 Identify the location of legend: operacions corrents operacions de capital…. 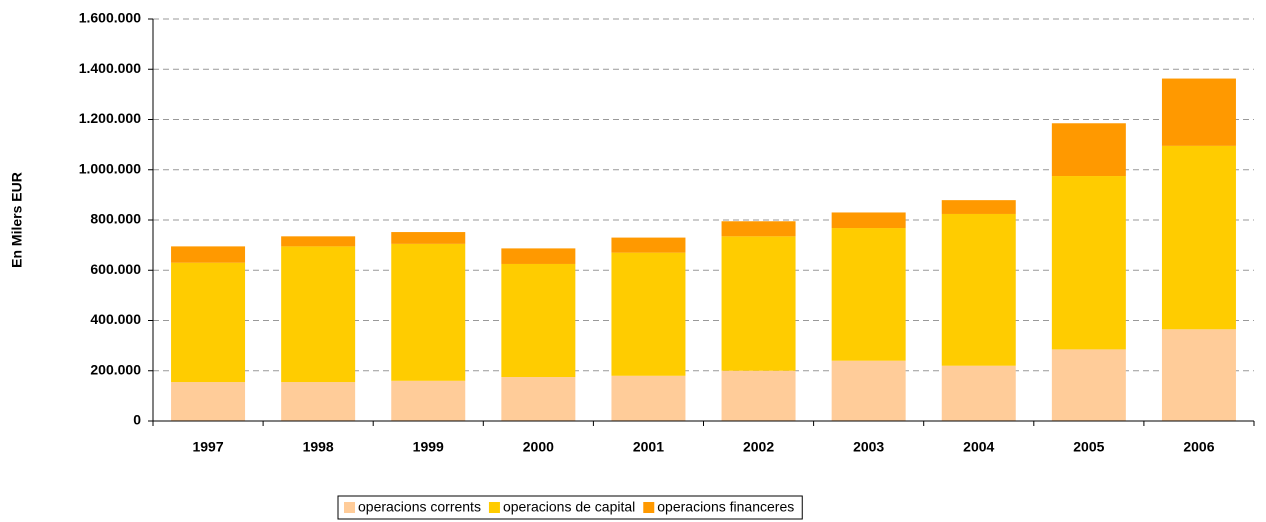
(570, 507).